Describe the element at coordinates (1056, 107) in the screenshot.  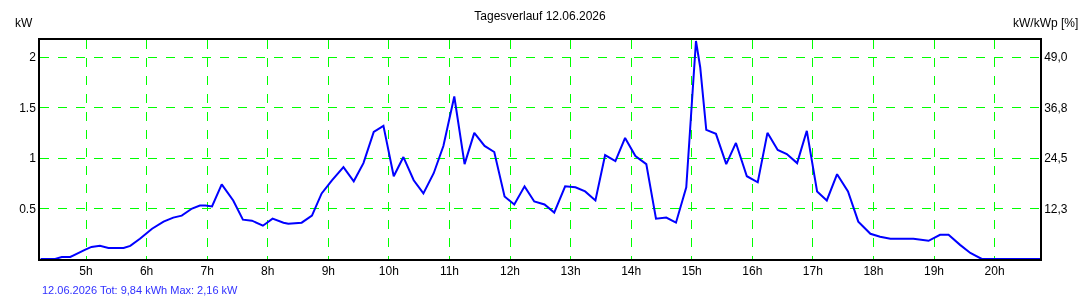
I see `y2-tick-label: 36,8` at that location.